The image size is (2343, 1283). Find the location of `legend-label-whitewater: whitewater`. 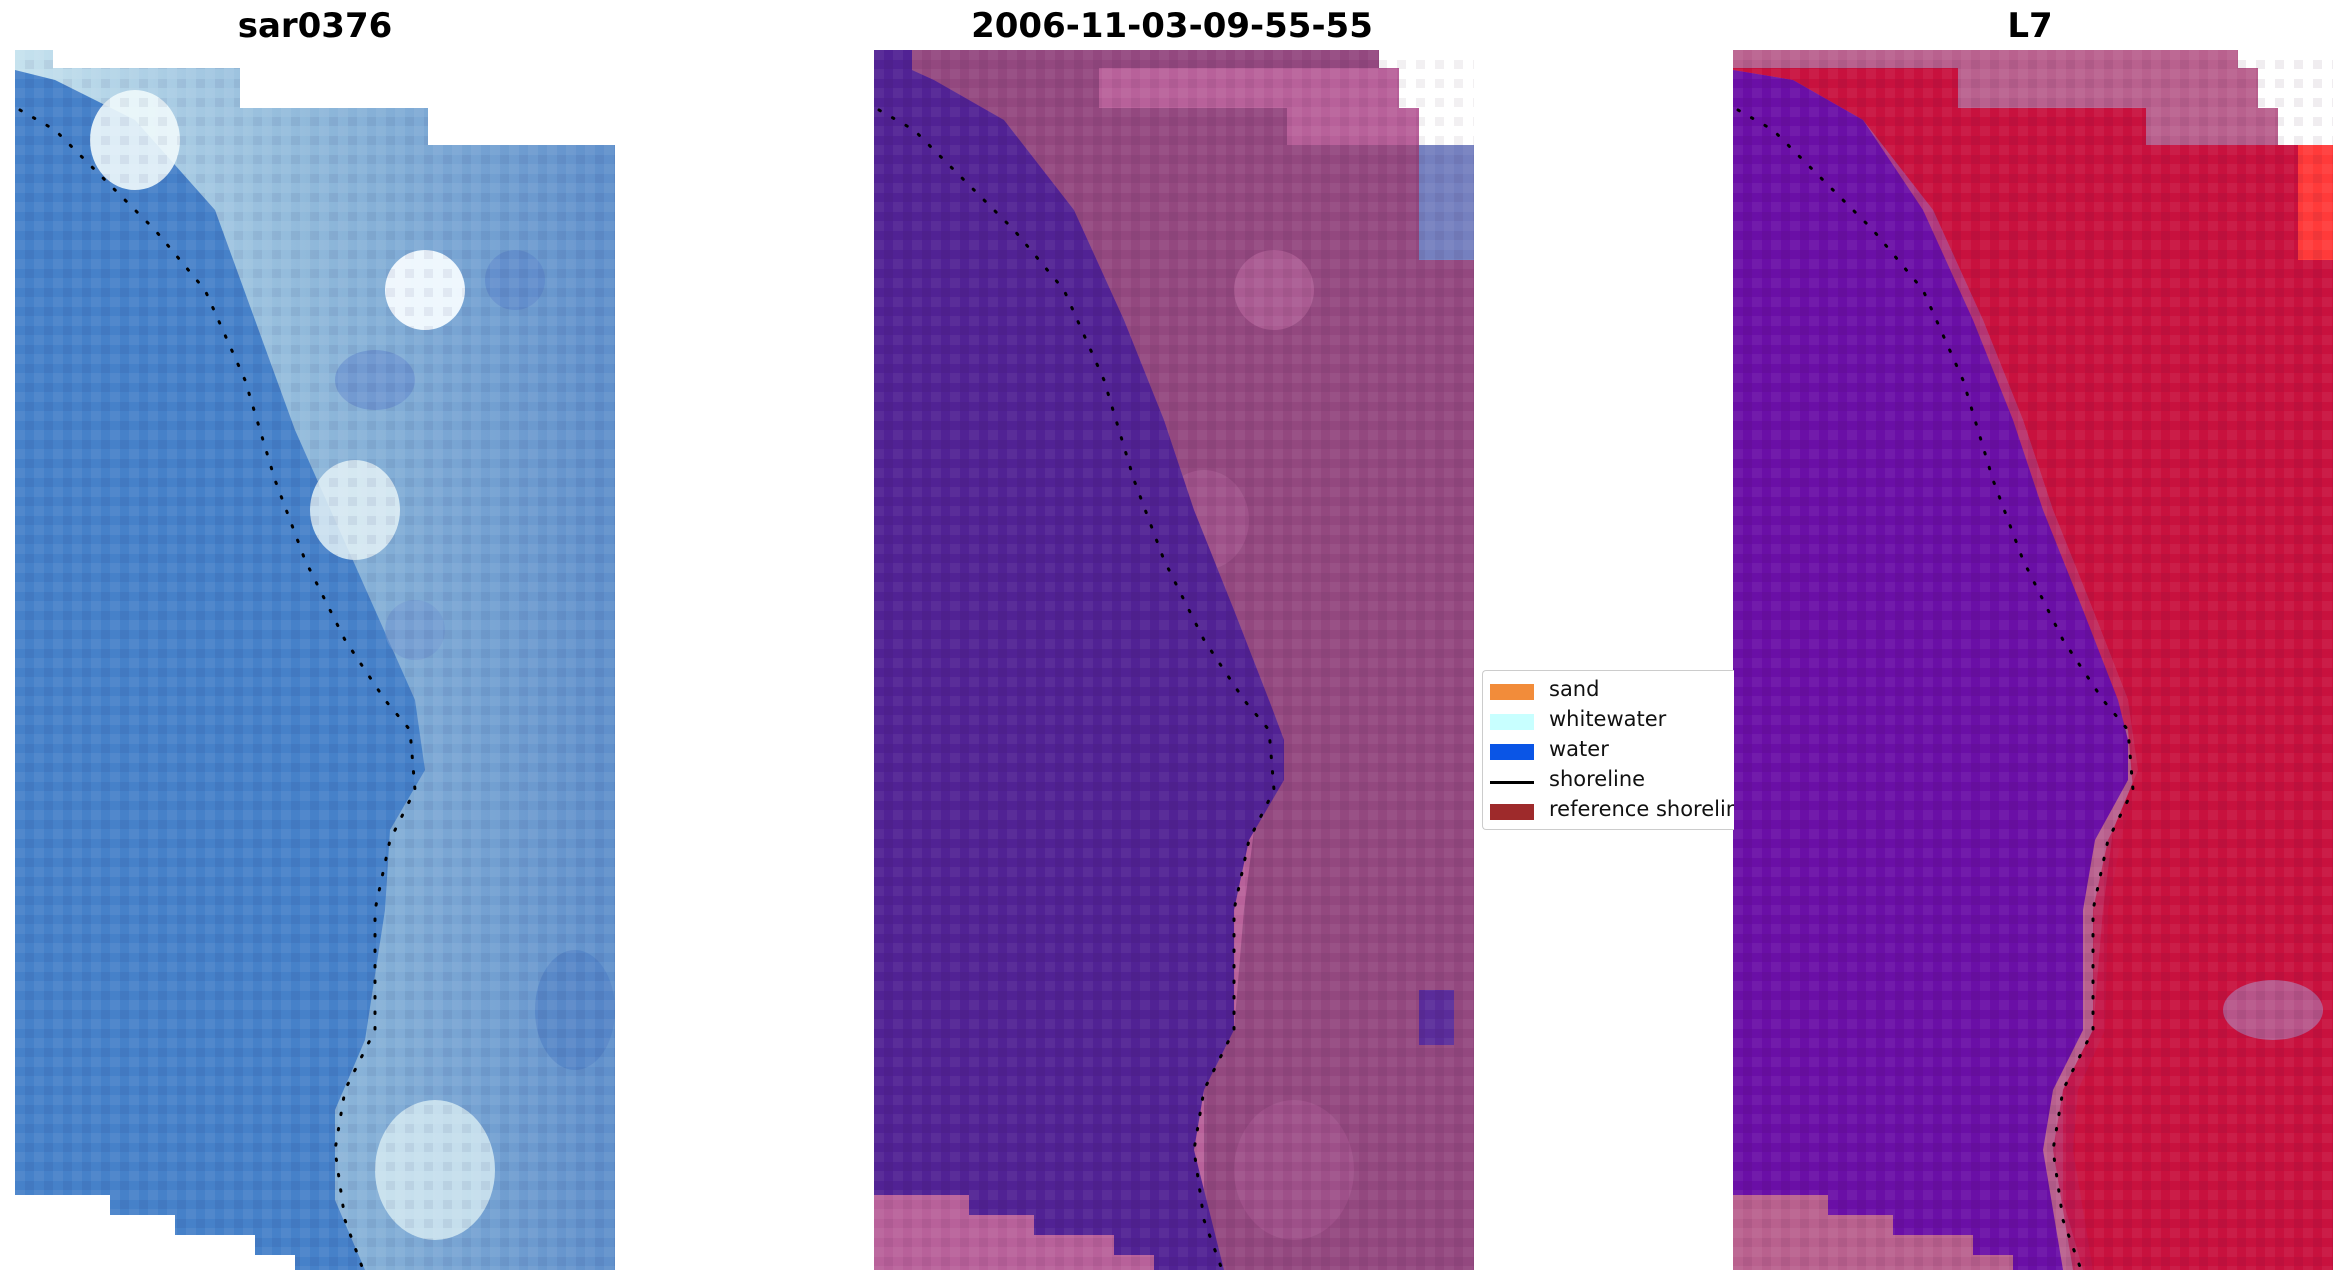

legend-label-whitewater: whitewater is located at coordinates (1608, 719).